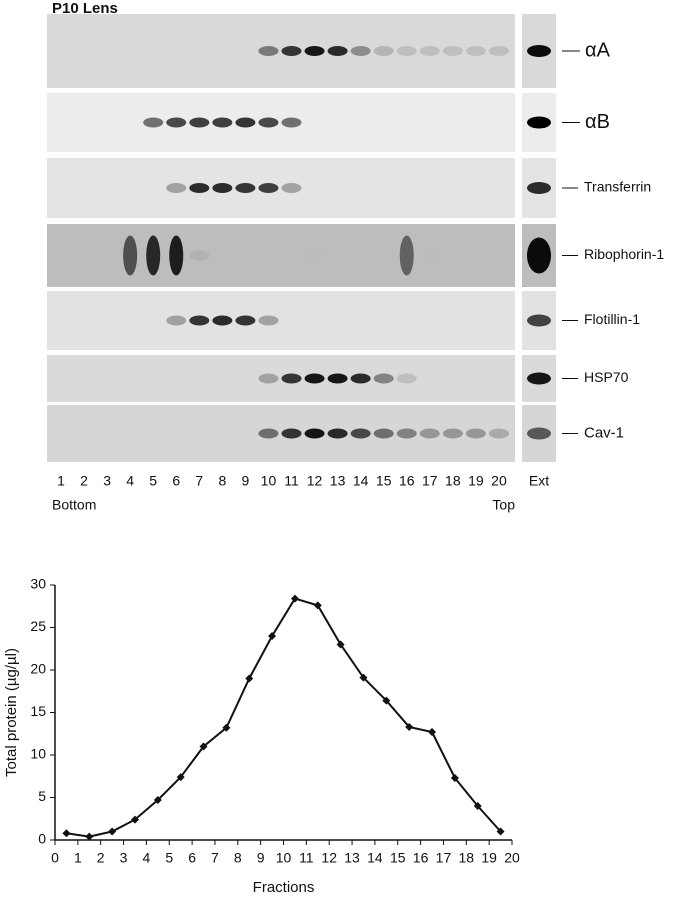  What do you see at coordinates (617, 187) in the screenshot?
I see `protein-label: Transferrin` at bounding box center [617, 187].